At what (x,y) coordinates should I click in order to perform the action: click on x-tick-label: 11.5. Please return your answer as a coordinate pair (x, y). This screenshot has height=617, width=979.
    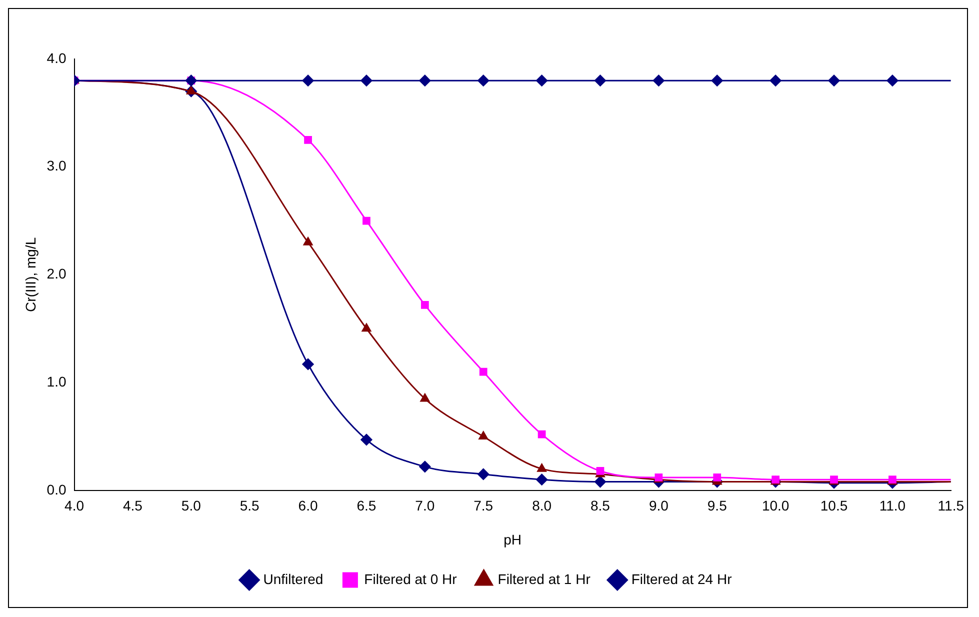
    Looking at the image, I should click on (951, 506).